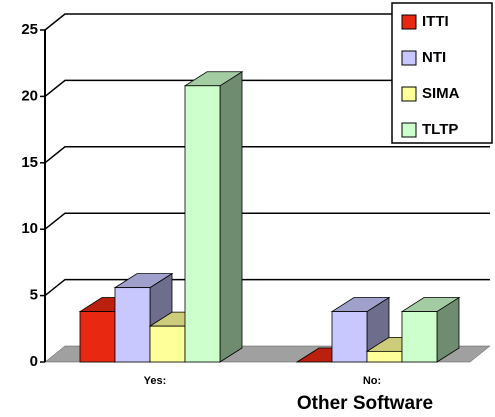  What do you see at coordinates (372, 381) in the screenshot?
I see `x-tick-label: No:` at bounding box center [372, 381].